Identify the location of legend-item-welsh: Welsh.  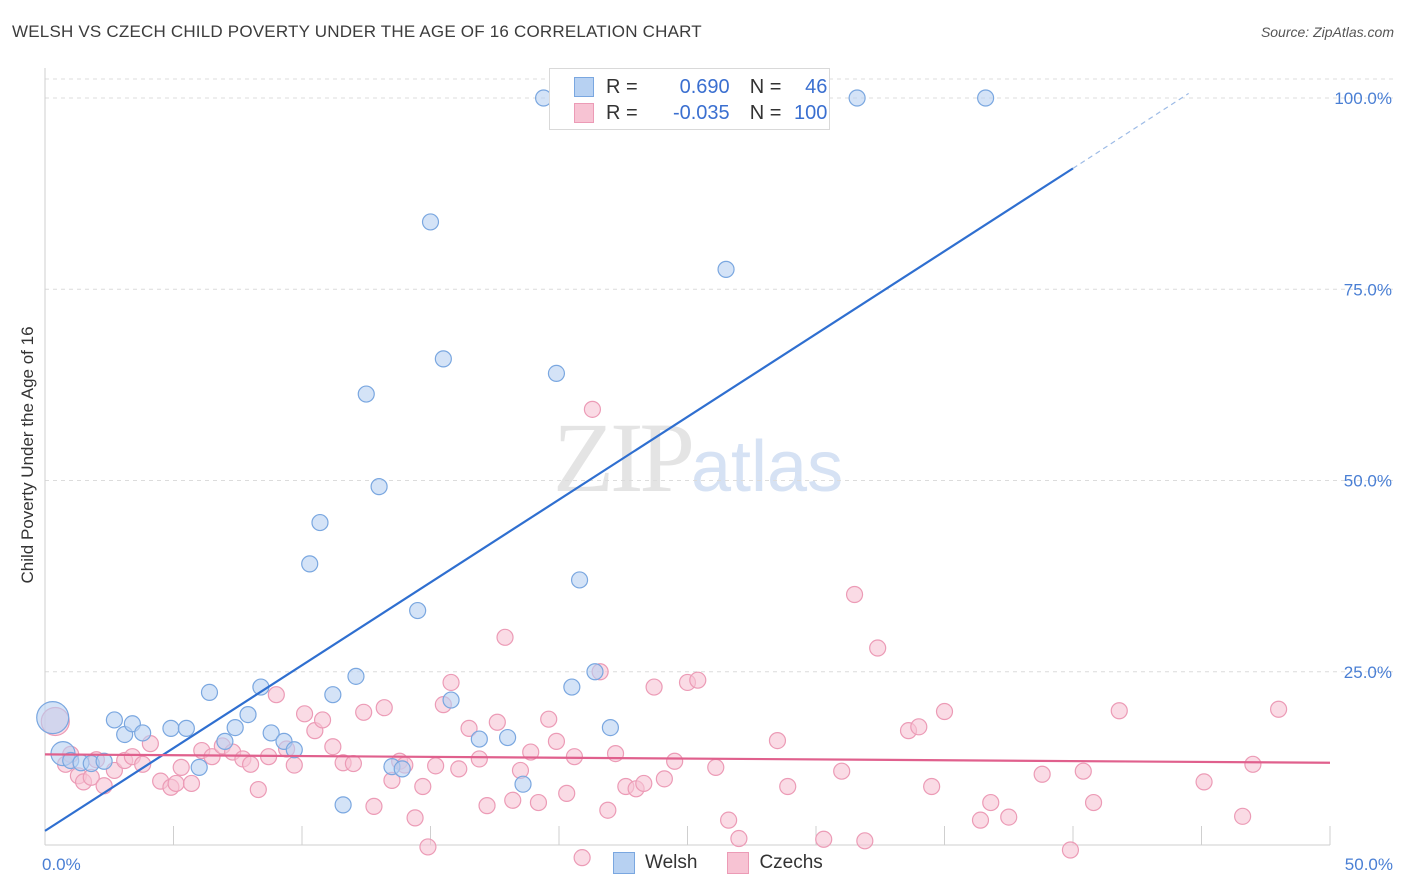
(655, 863).